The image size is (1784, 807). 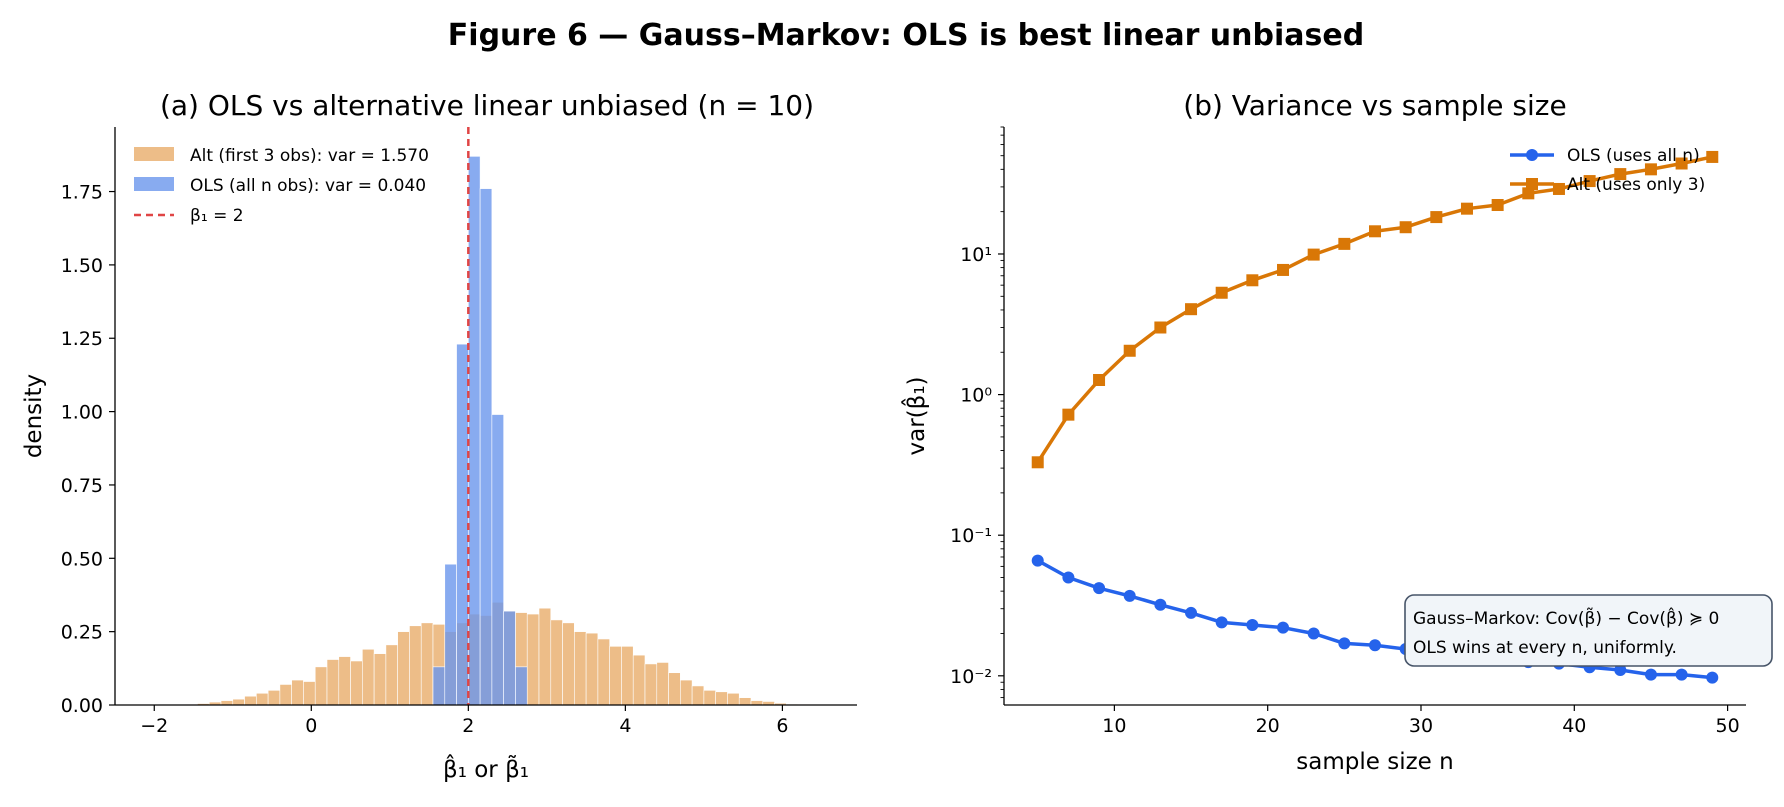 What do you see at coordinates (308, 186) in the screenshot?
I see `legend-label-ols: OLS (all n obs): var = 0.040` at bounding box center [308, 186].